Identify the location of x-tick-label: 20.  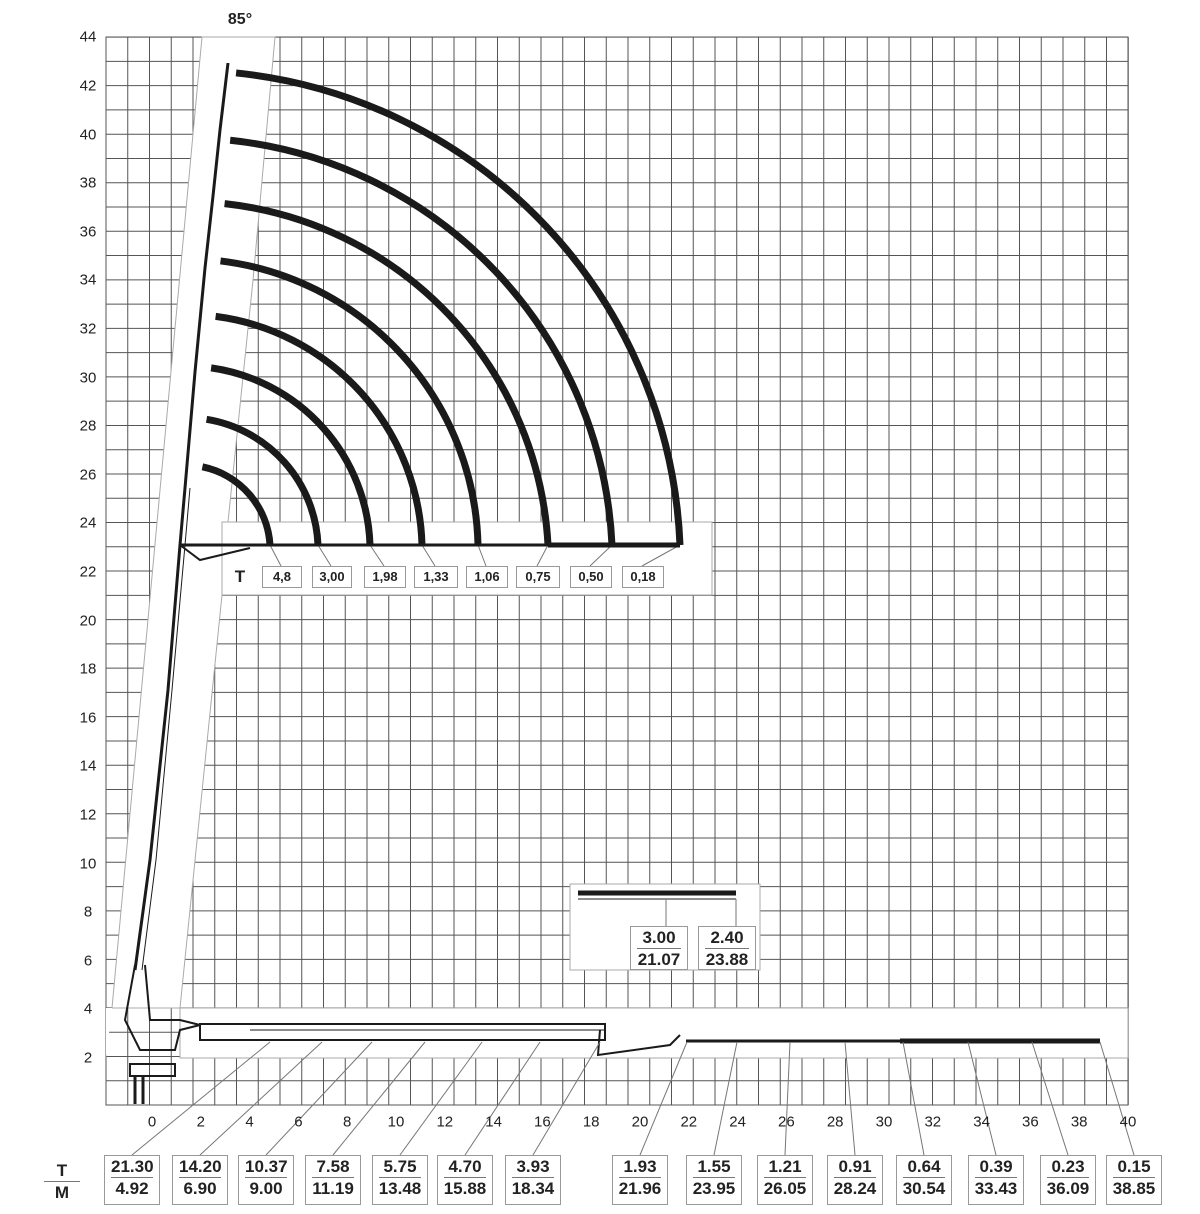
(640, 1122).